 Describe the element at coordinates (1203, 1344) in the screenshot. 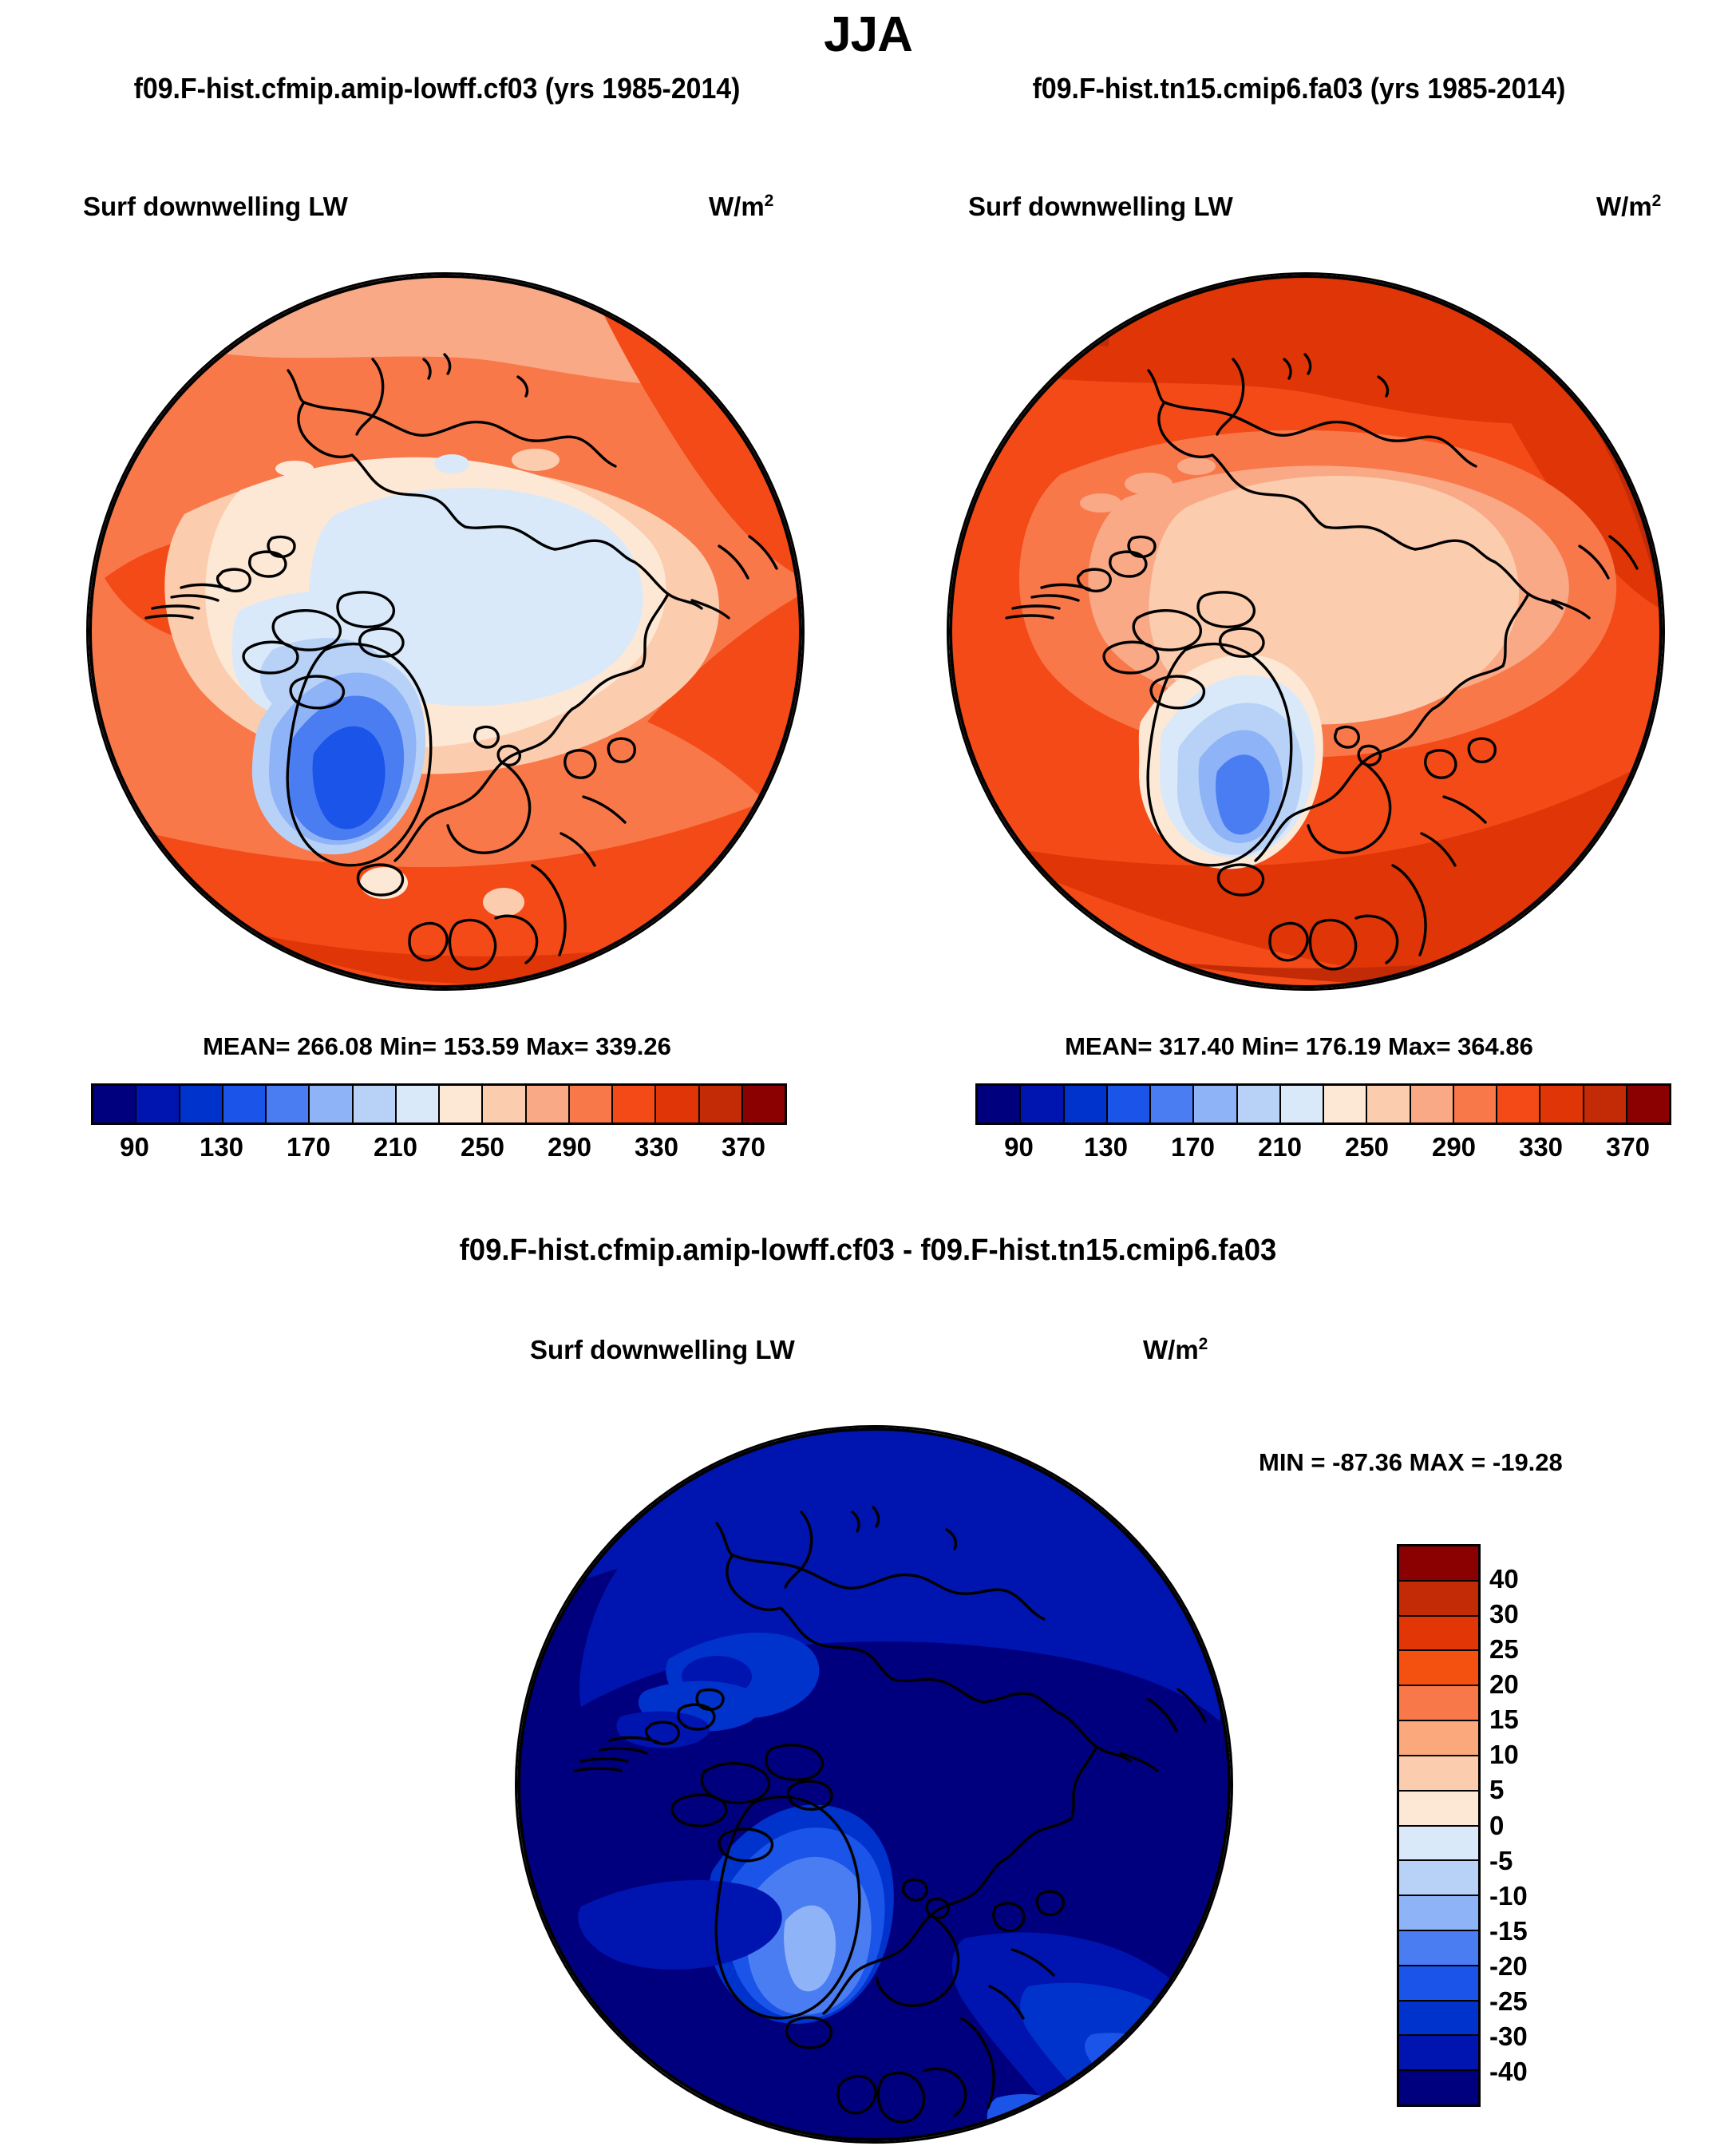

I see `unit-exponent-diff: 2` at that location.